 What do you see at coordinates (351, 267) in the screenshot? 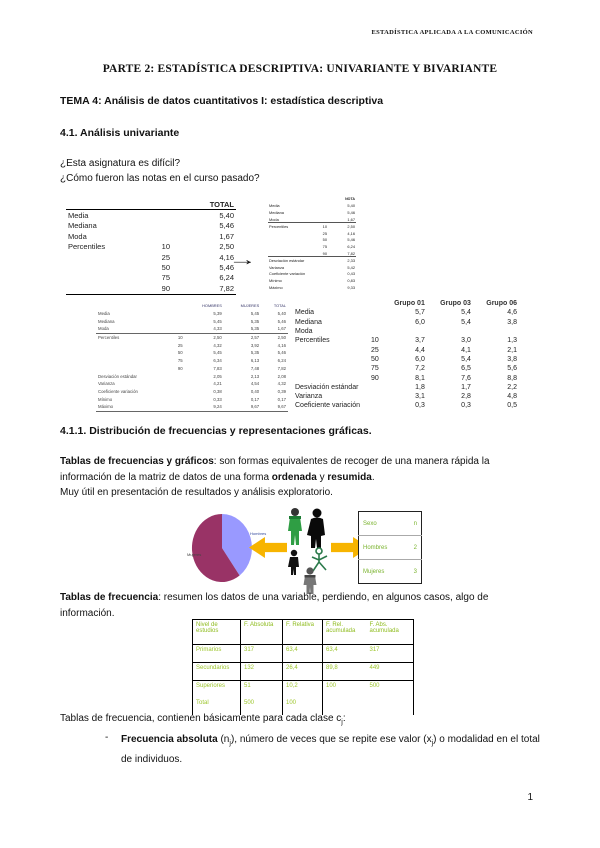
I see `cell: 5,42` at bounding box center [351, 267].